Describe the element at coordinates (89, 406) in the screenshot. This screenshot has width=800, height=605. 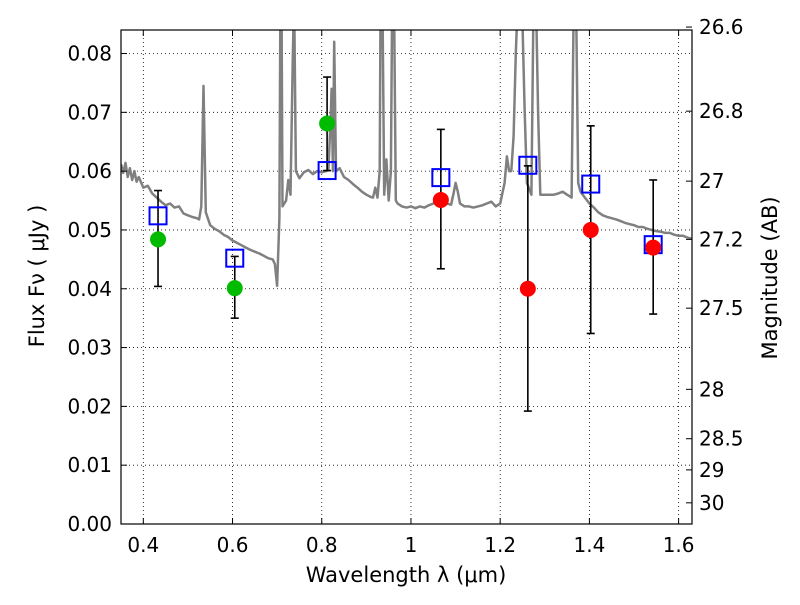
I see `y-tick-label: 0.02` at that location.